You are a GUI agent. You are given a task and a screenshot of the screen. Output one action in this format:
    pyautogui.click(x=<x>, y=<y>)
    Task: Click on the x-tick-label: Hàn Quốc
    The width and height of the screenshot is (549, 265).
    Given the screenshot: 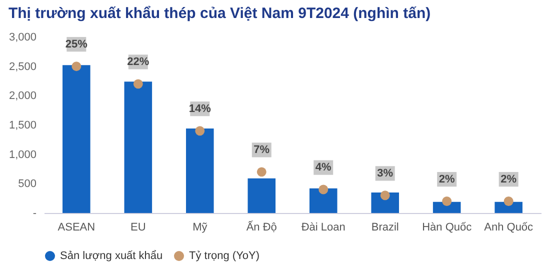 What is the action you would take?
    pyautogui.click(x=447, y=228)
    